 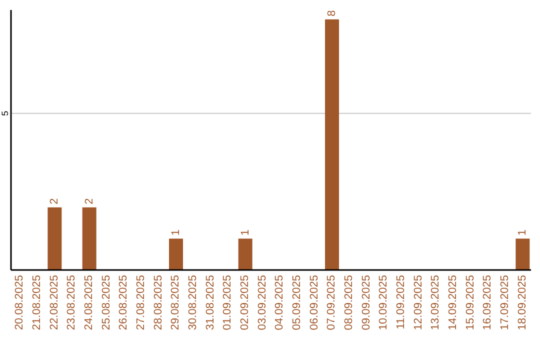 What do you see at coordinates (106, 302) in the screenshot?
I see `x-tick-label: 25.08.2025` at bounding box center [106, 302].